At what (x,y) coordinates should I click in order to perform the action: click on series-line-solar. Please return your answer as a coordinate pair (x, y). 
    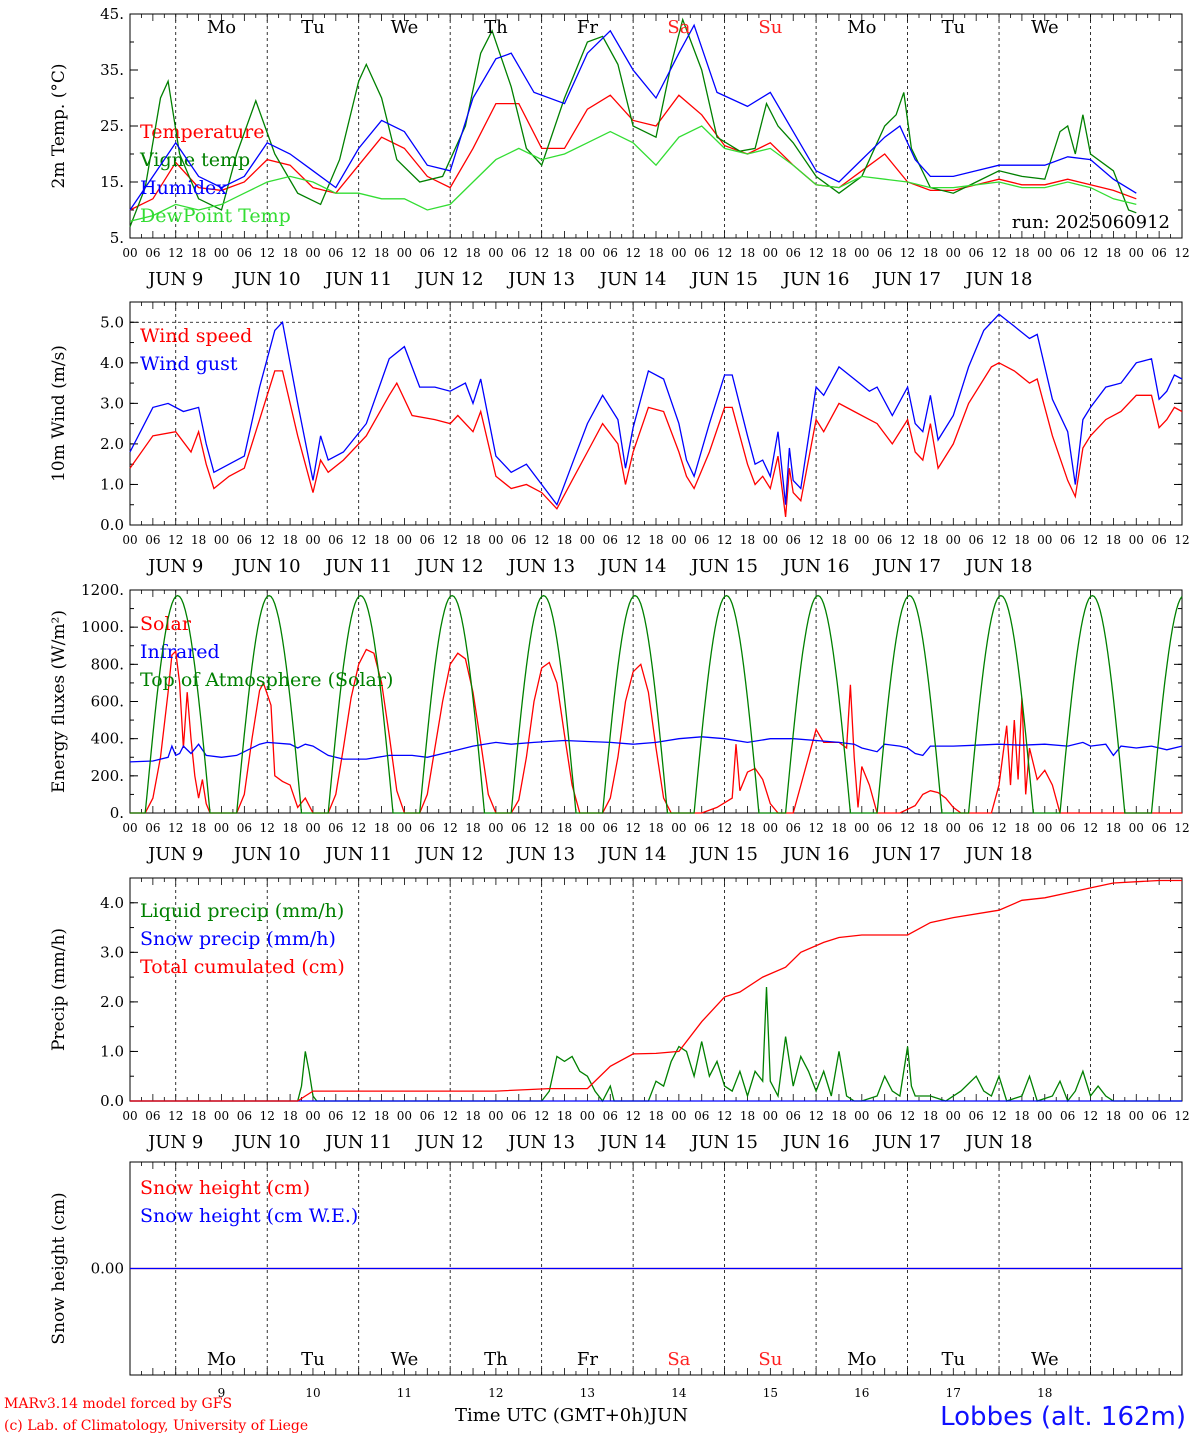
    Looking at the image, I should click on (656, 731).